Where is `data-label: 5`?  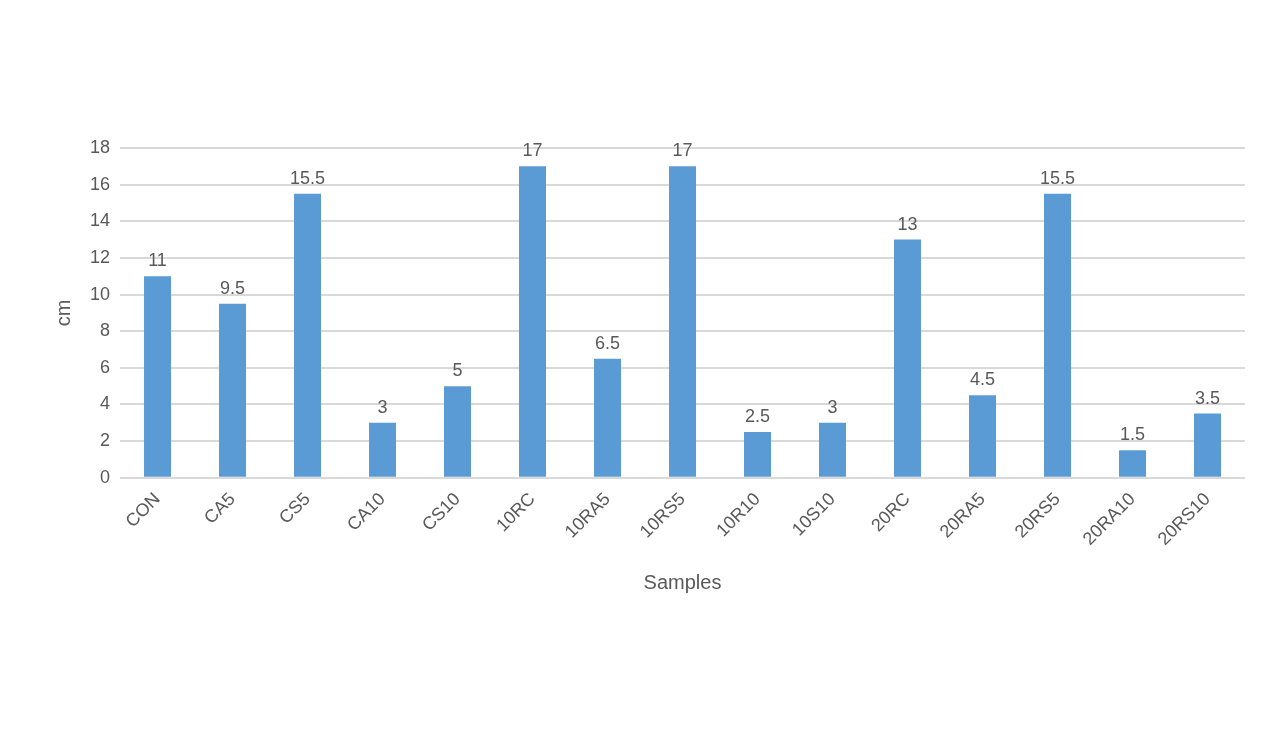 data-label: 5 is located at coordinates (457, 370).